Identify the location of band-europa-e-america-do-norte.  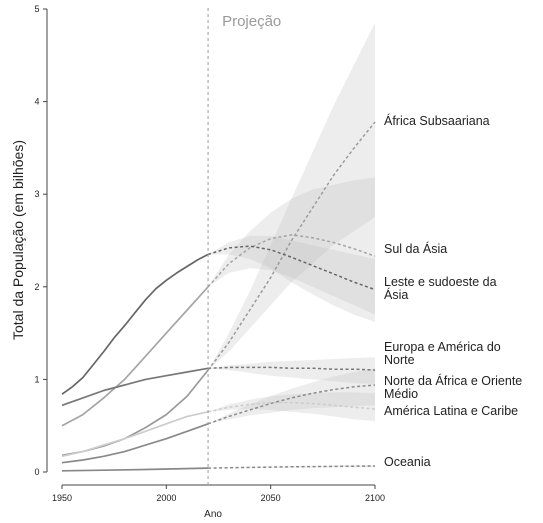
(291, 370).